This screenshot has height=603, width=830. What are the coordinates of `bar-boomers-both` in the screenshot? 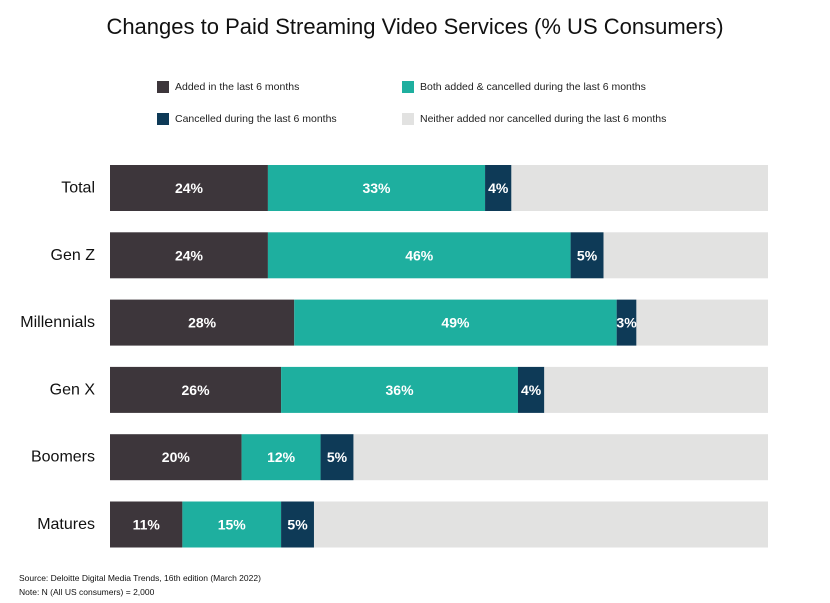 It's located at (281, 457).